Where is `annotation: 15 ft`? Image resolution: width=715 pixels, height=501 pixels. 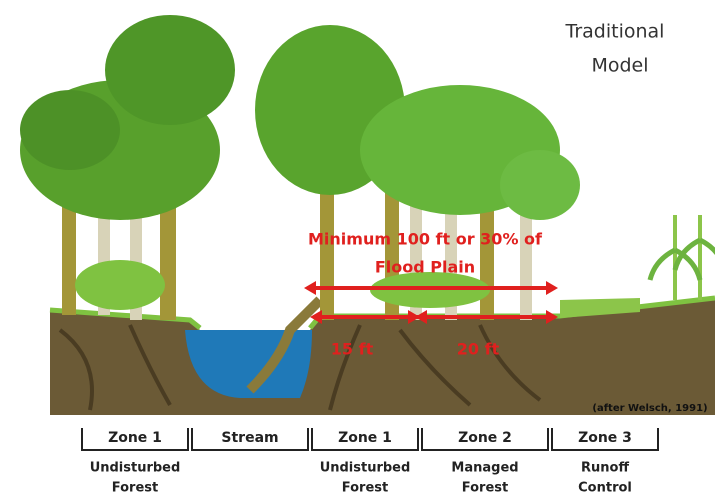
annotation: 15 ft is located at coordinates (352, 349).